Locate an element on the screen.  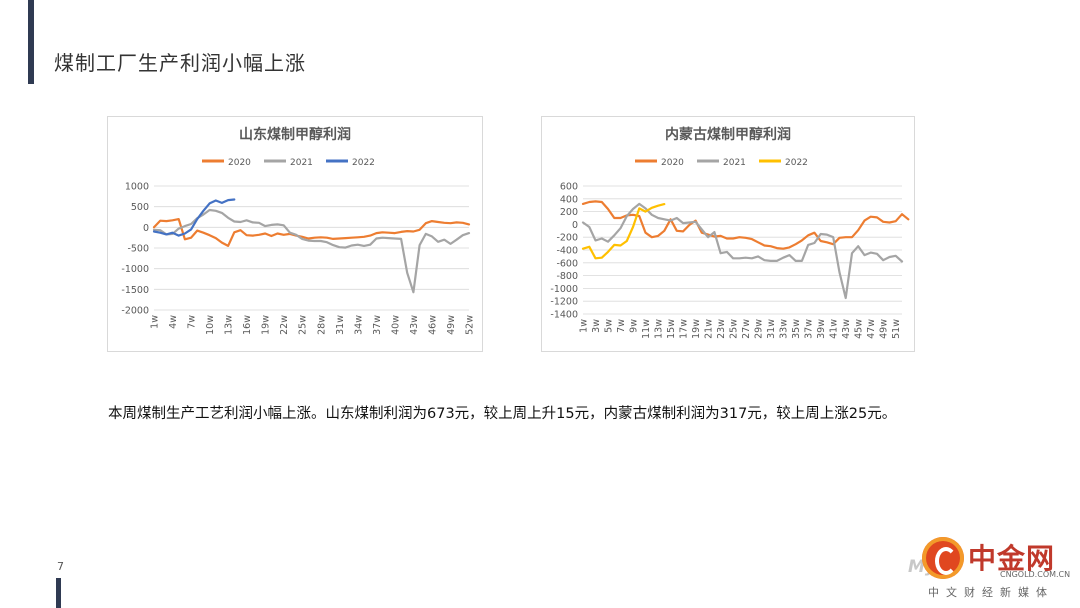
y-tick-label: 1000 is located at coordinates (137, 187).